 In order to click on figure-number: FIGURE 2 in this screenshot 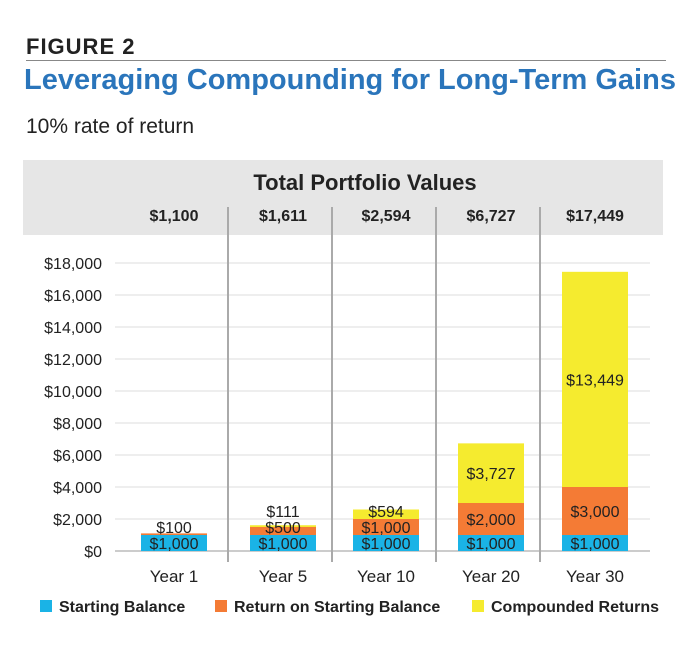, I will do `click(81, 46)`.